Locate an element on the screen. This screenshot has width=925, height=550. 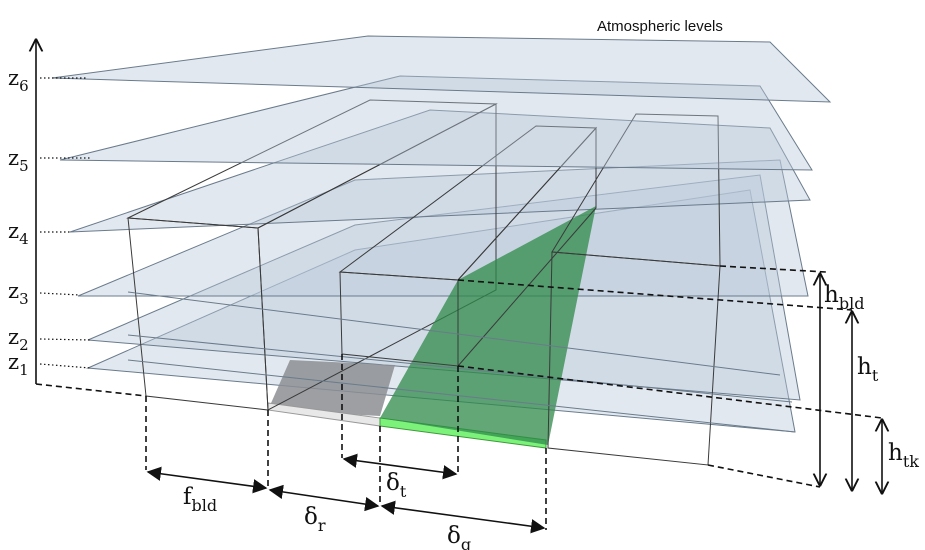
delta-g-arrow is located at coordinates (463, 517).